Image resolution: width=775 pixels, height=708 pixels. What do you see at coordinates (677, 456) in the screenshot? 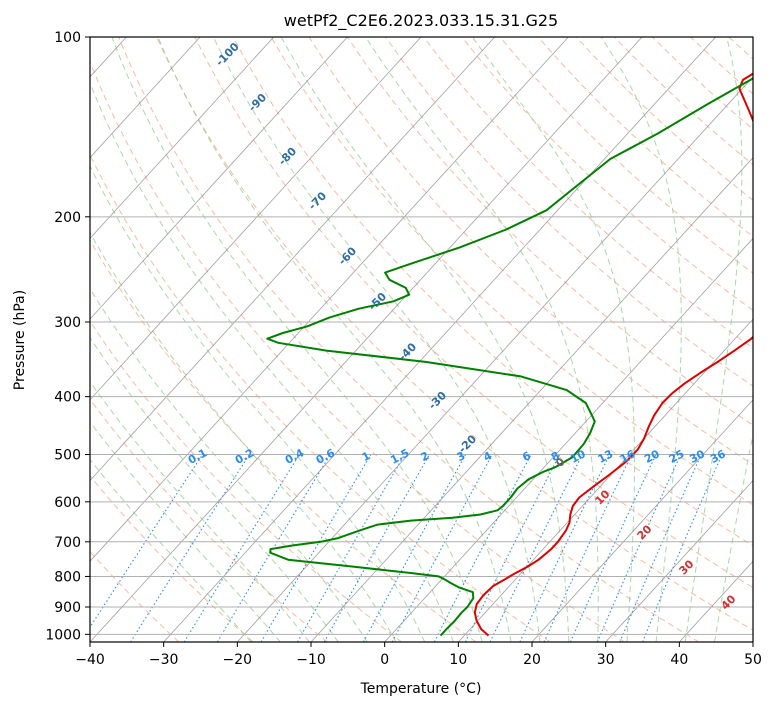
I see `mixing-ratio-label: 25` at bounding box center [677, 456].